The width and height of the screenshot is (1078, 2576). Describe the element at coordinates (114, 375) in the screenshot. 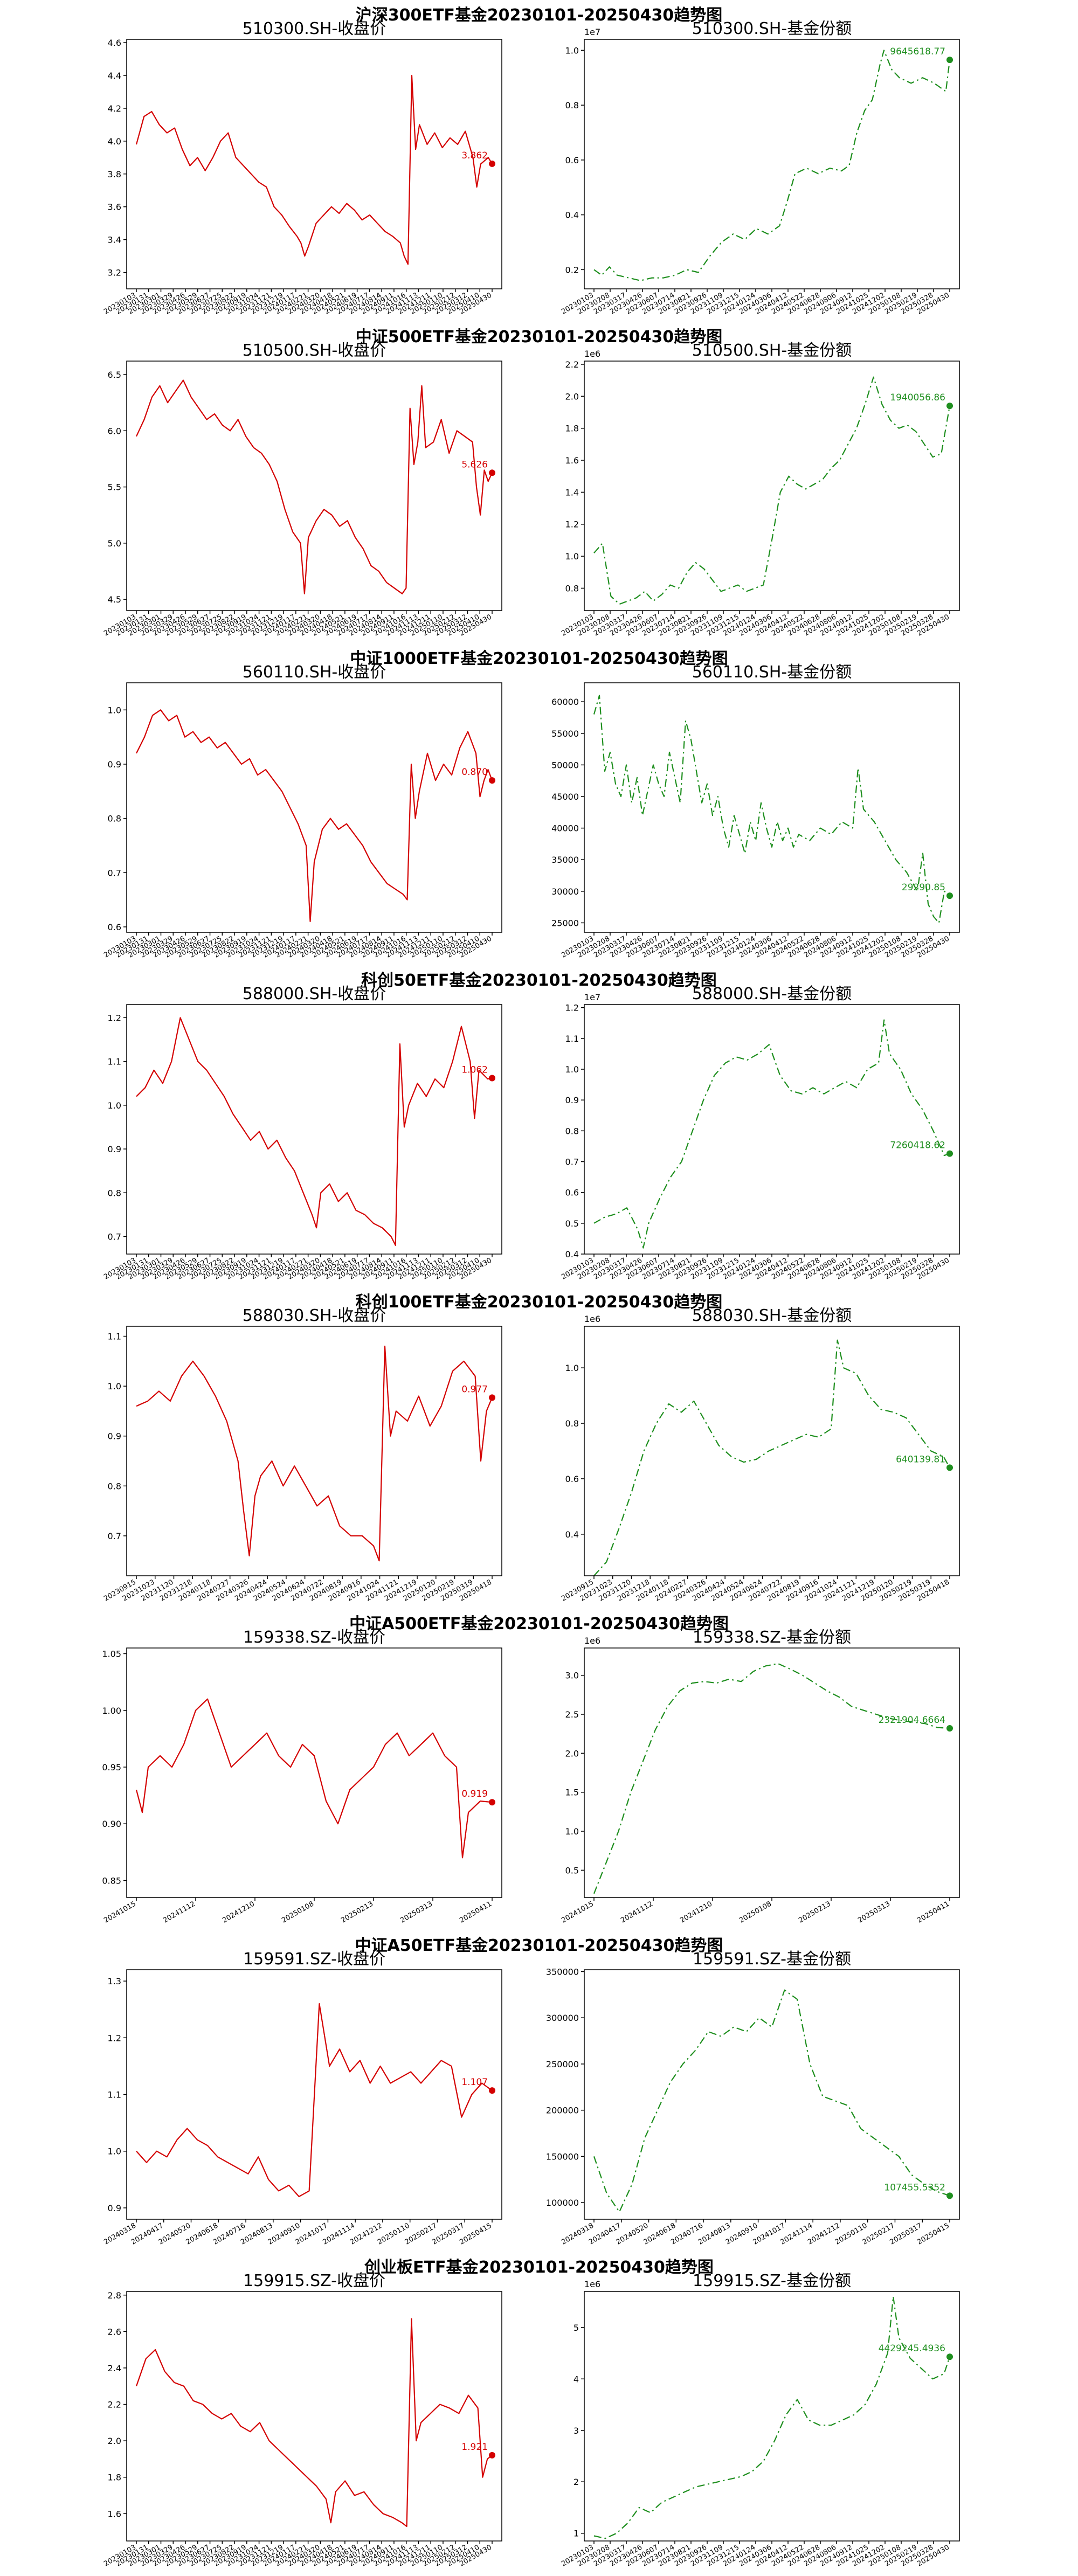

I see `y-tick-label: 6.5` at that location.